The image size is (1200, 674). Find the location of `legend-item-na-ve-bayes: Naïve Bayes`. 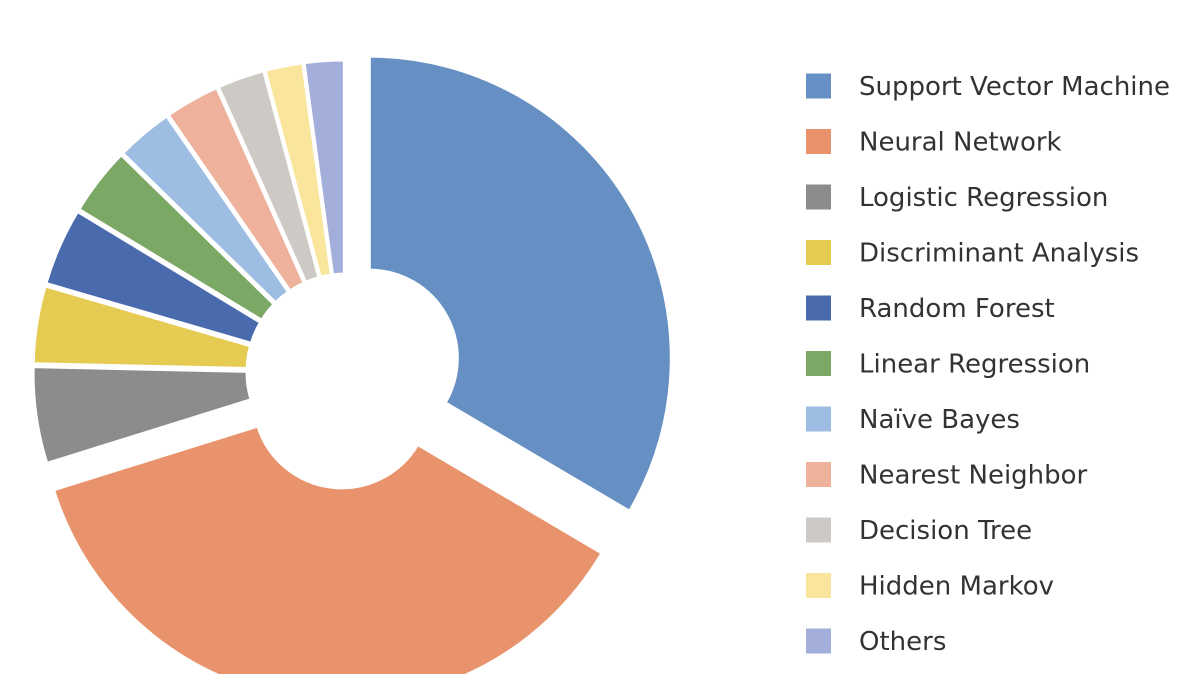

legend-item-na-ve-bayes: Naïve Bayes is located at coordinates (913, 420).